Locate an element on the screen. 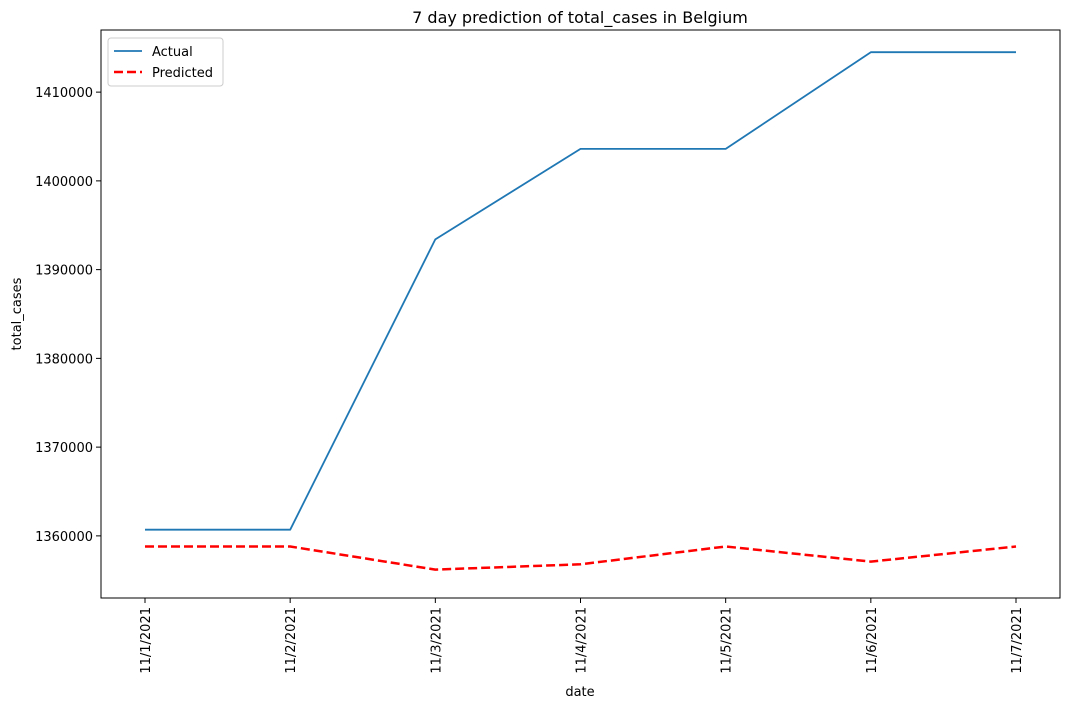 This screenshot has width=1070, height=709. series-line-predicted is located at coordinates (581, 558).